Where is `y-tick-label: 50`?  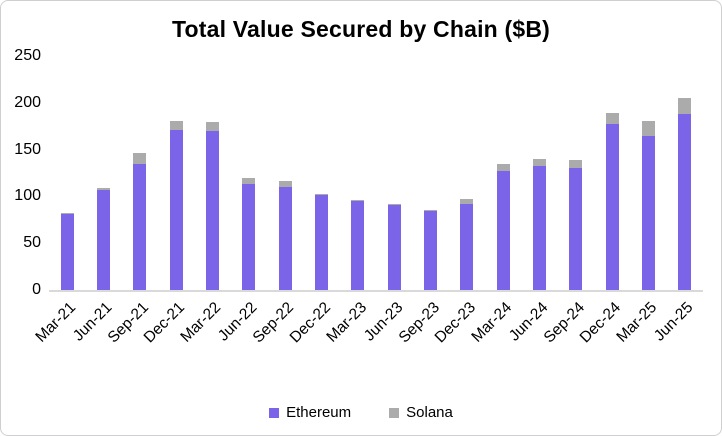 y-tick-label: 50 is located at coordinates (32, 243).